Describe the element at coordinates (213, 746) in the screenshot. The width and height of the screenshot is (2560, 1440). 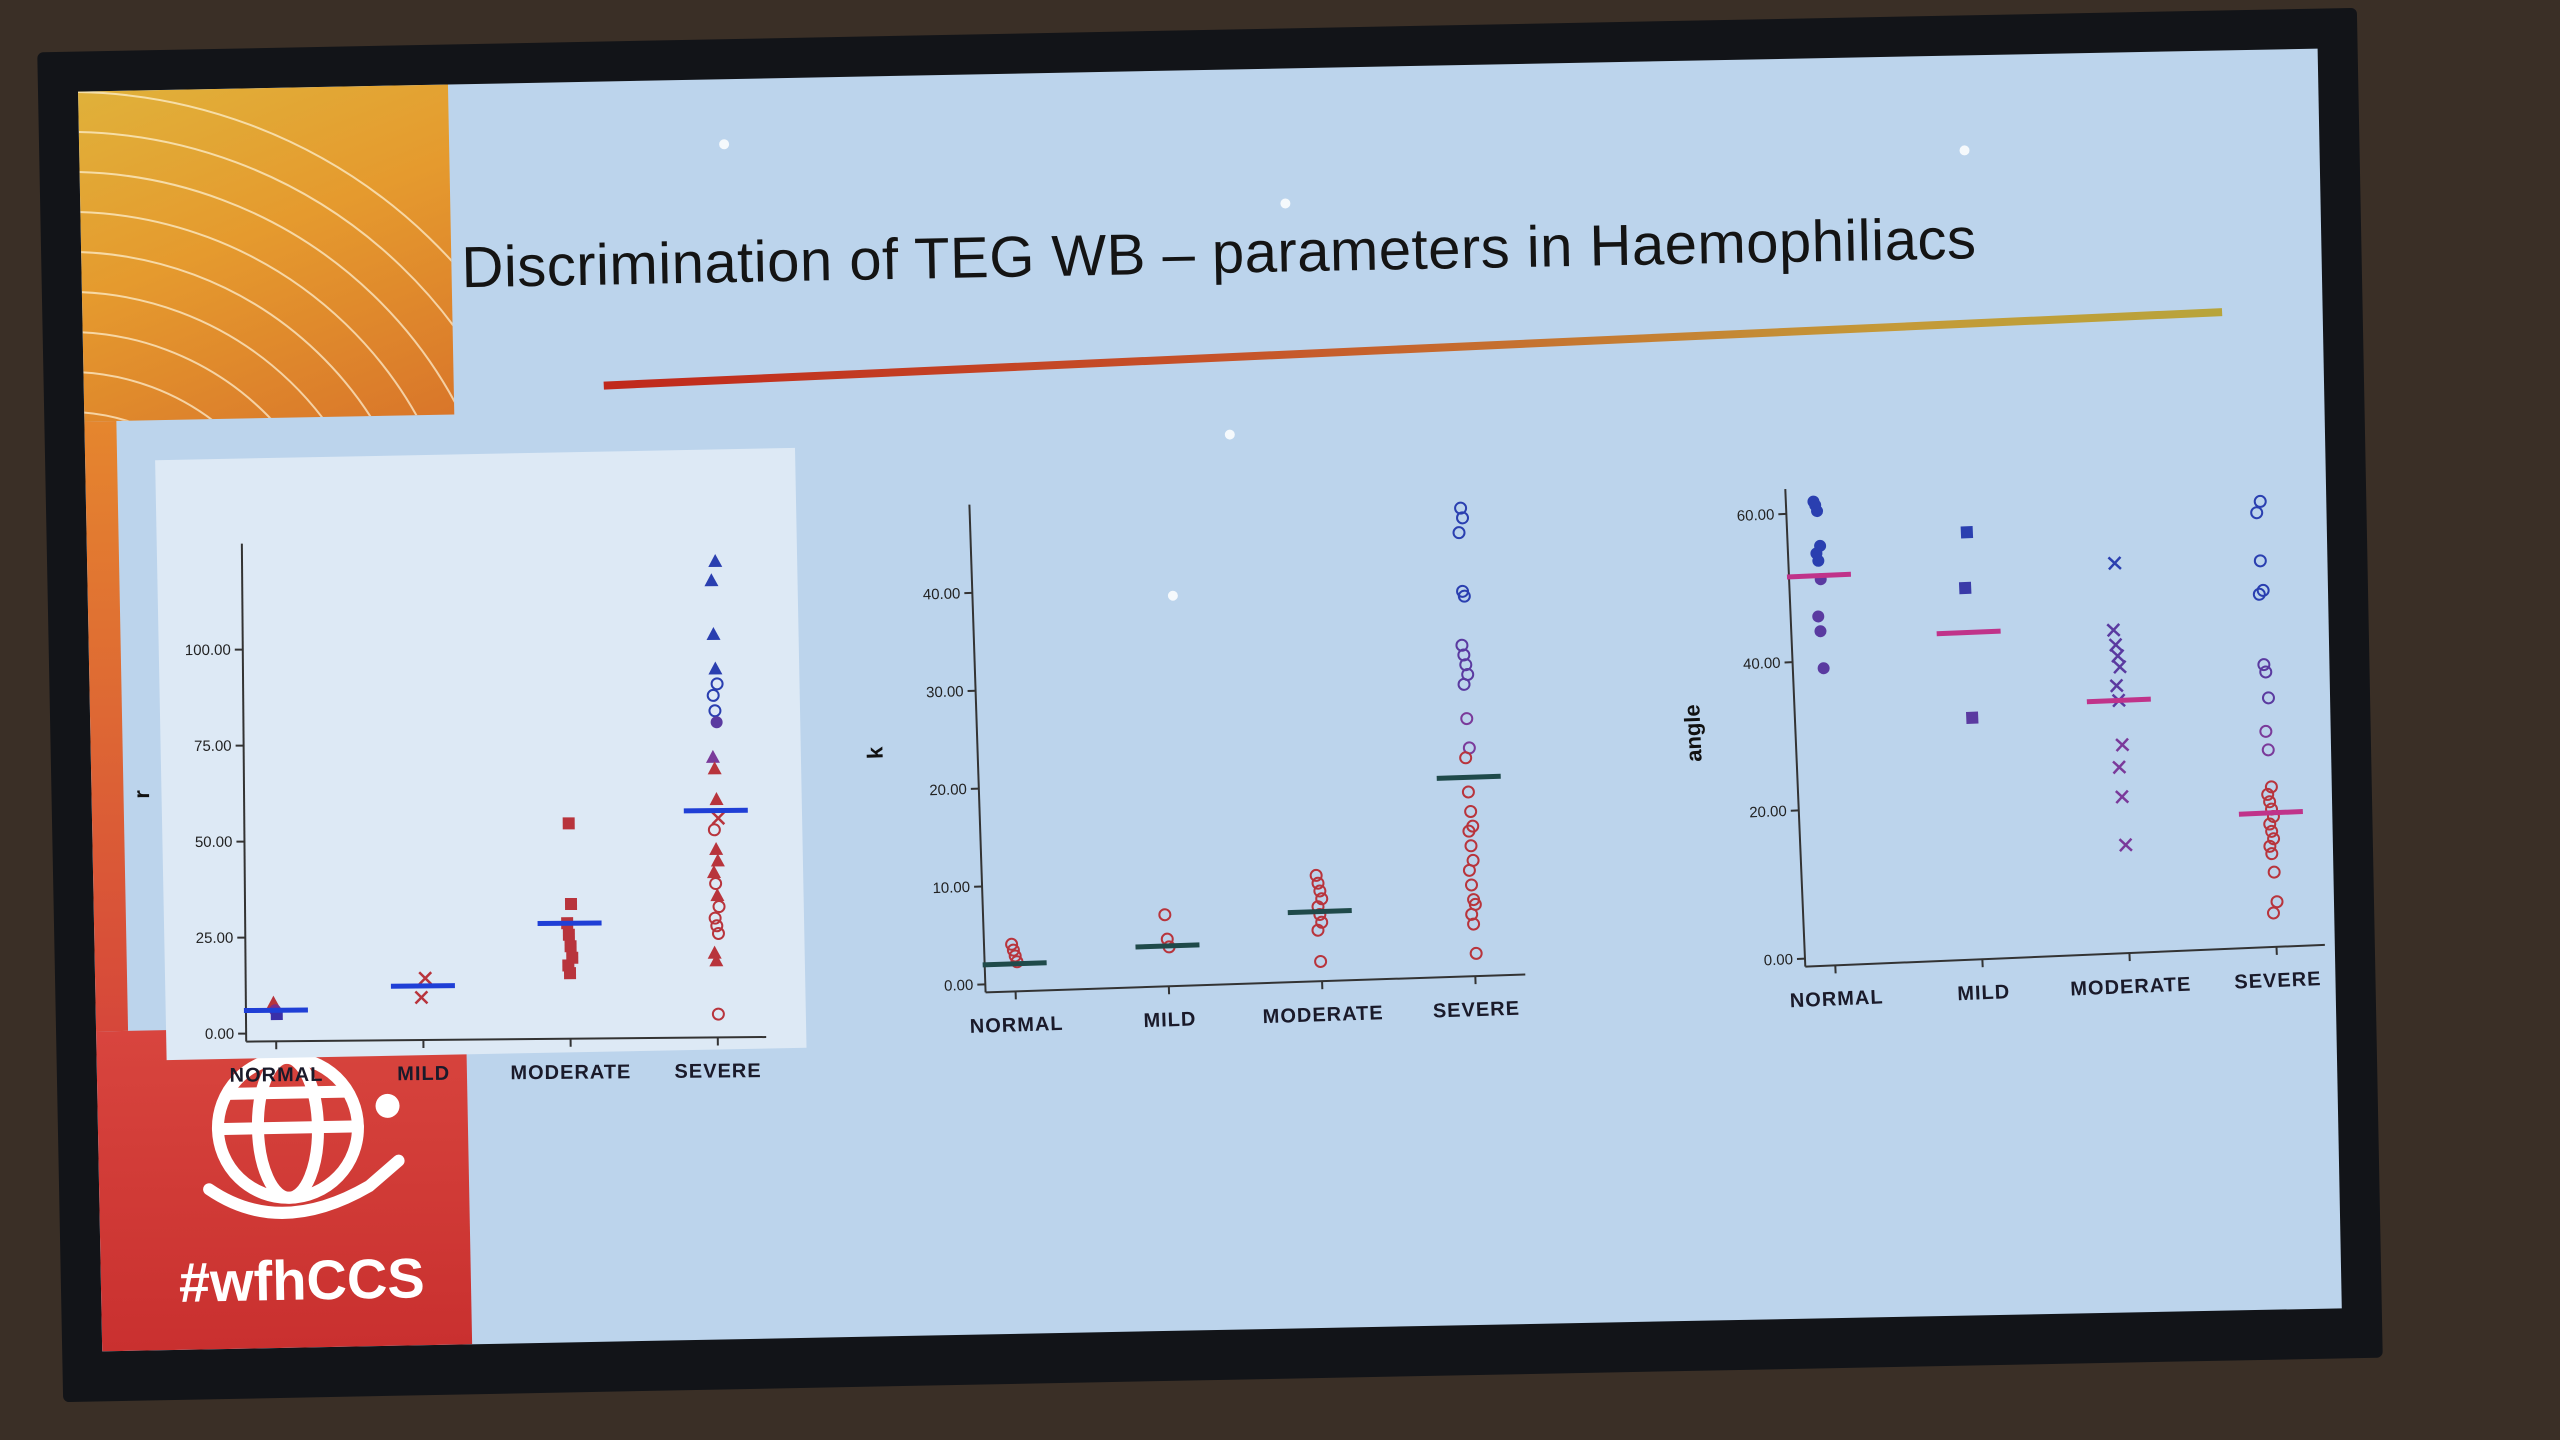
I see `y-tick-label: 75.00` at that location.